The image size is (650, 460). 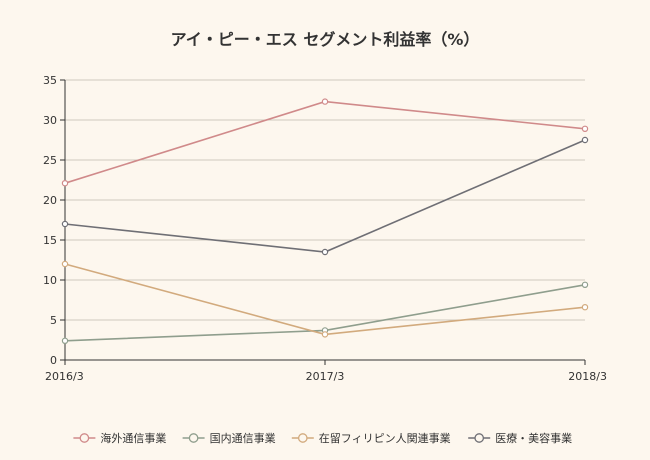 I want to click on y-tick-label: 10, so click(x=50, y=280).